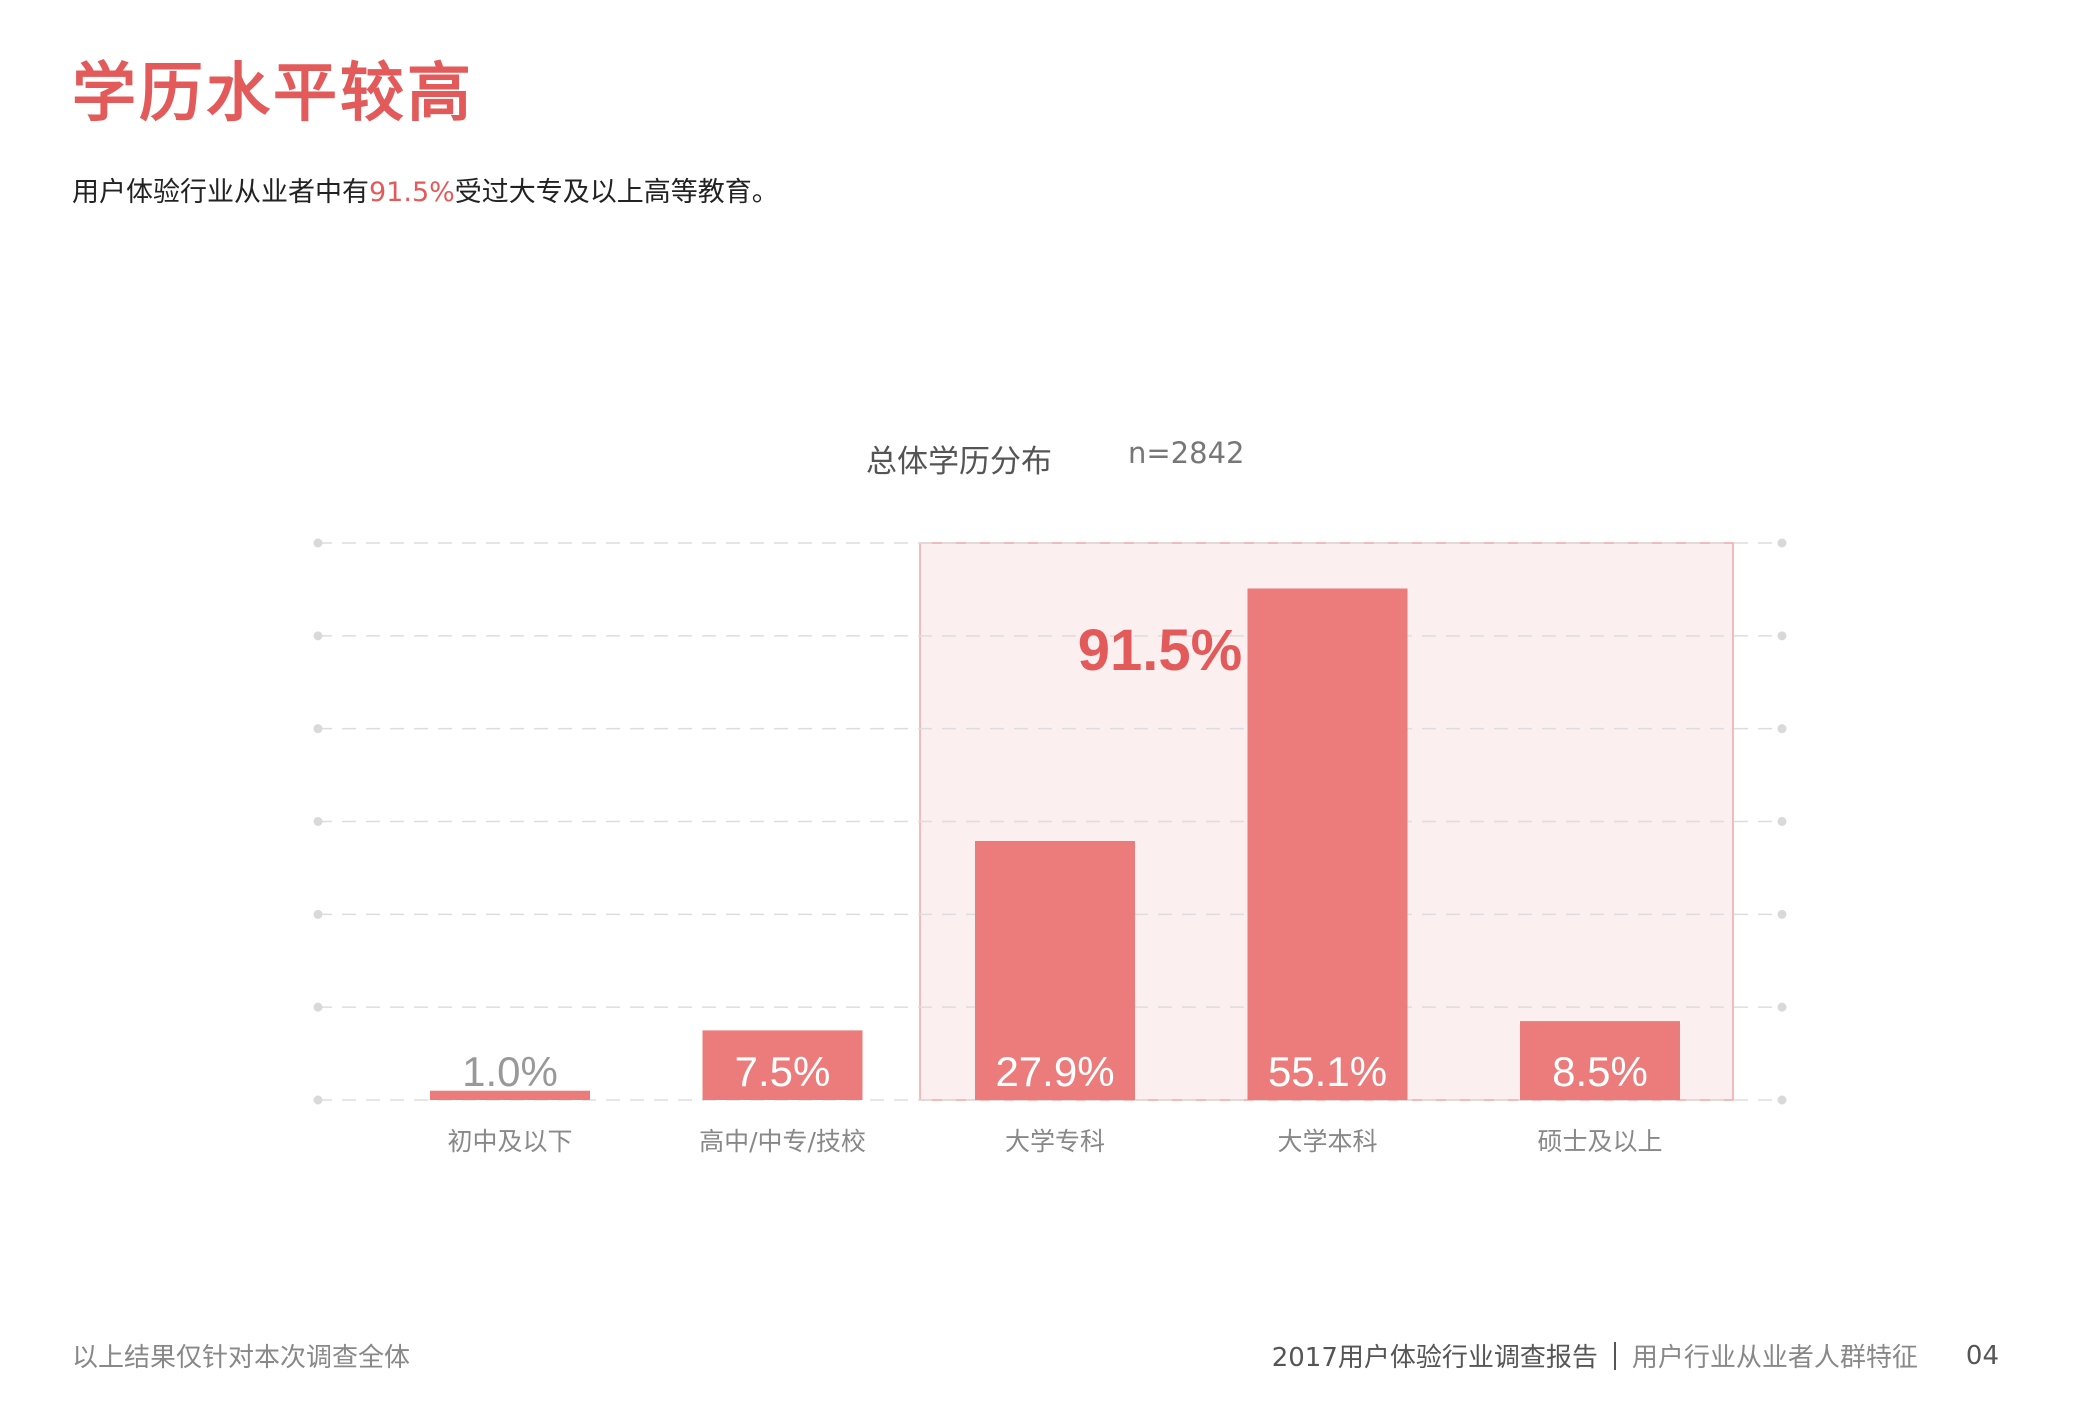 The image size is (2087, 1418). I want to click on footer-report-title: 2017用户体验行业调查报告, so click(1434, 1358).